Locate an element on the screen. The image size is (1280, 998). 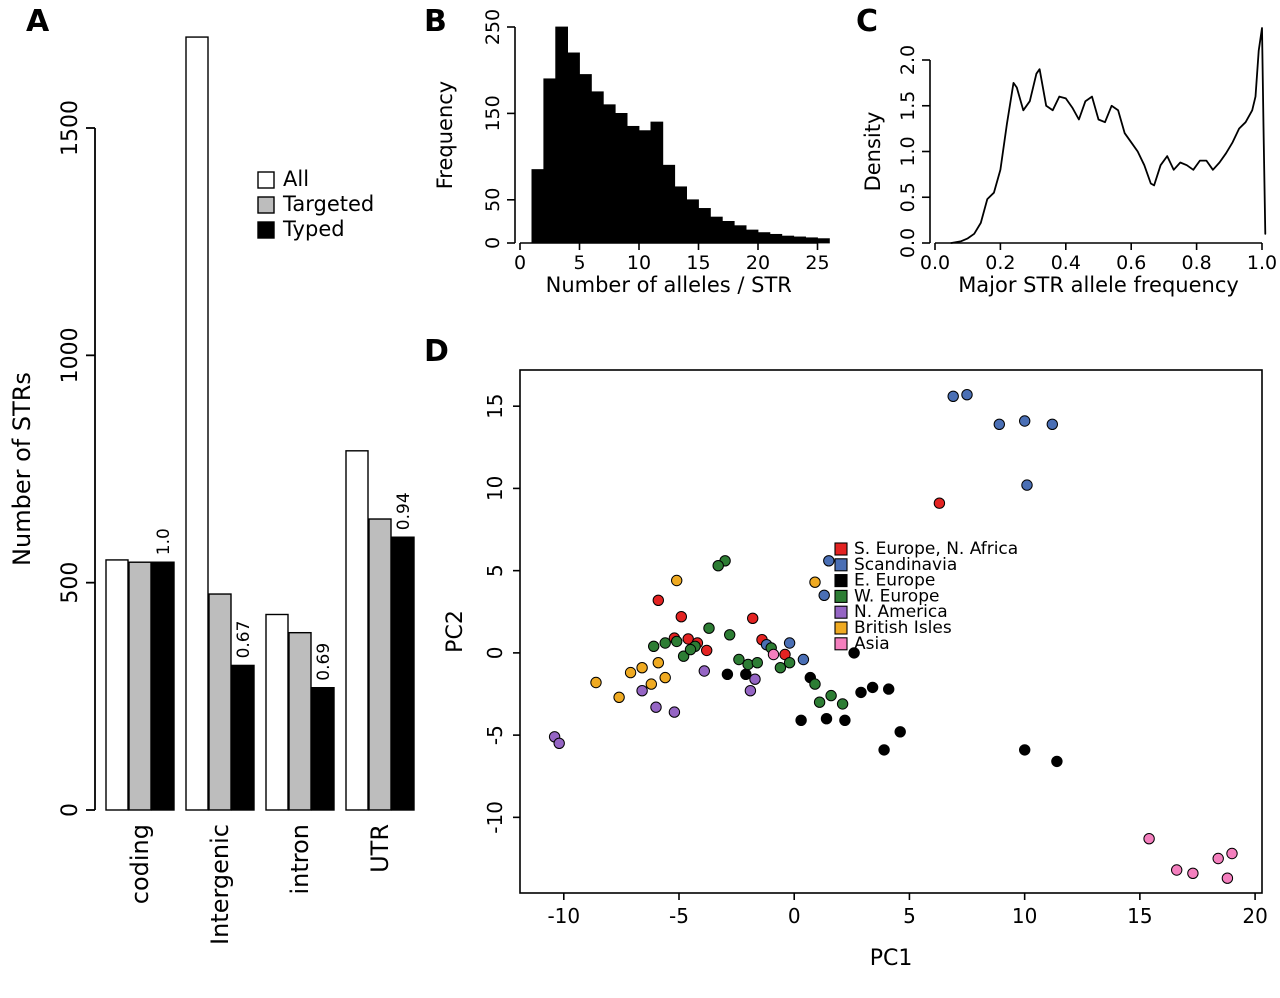
legend-label: S. Europe, N. Africa is located at coordinates (936, 549).